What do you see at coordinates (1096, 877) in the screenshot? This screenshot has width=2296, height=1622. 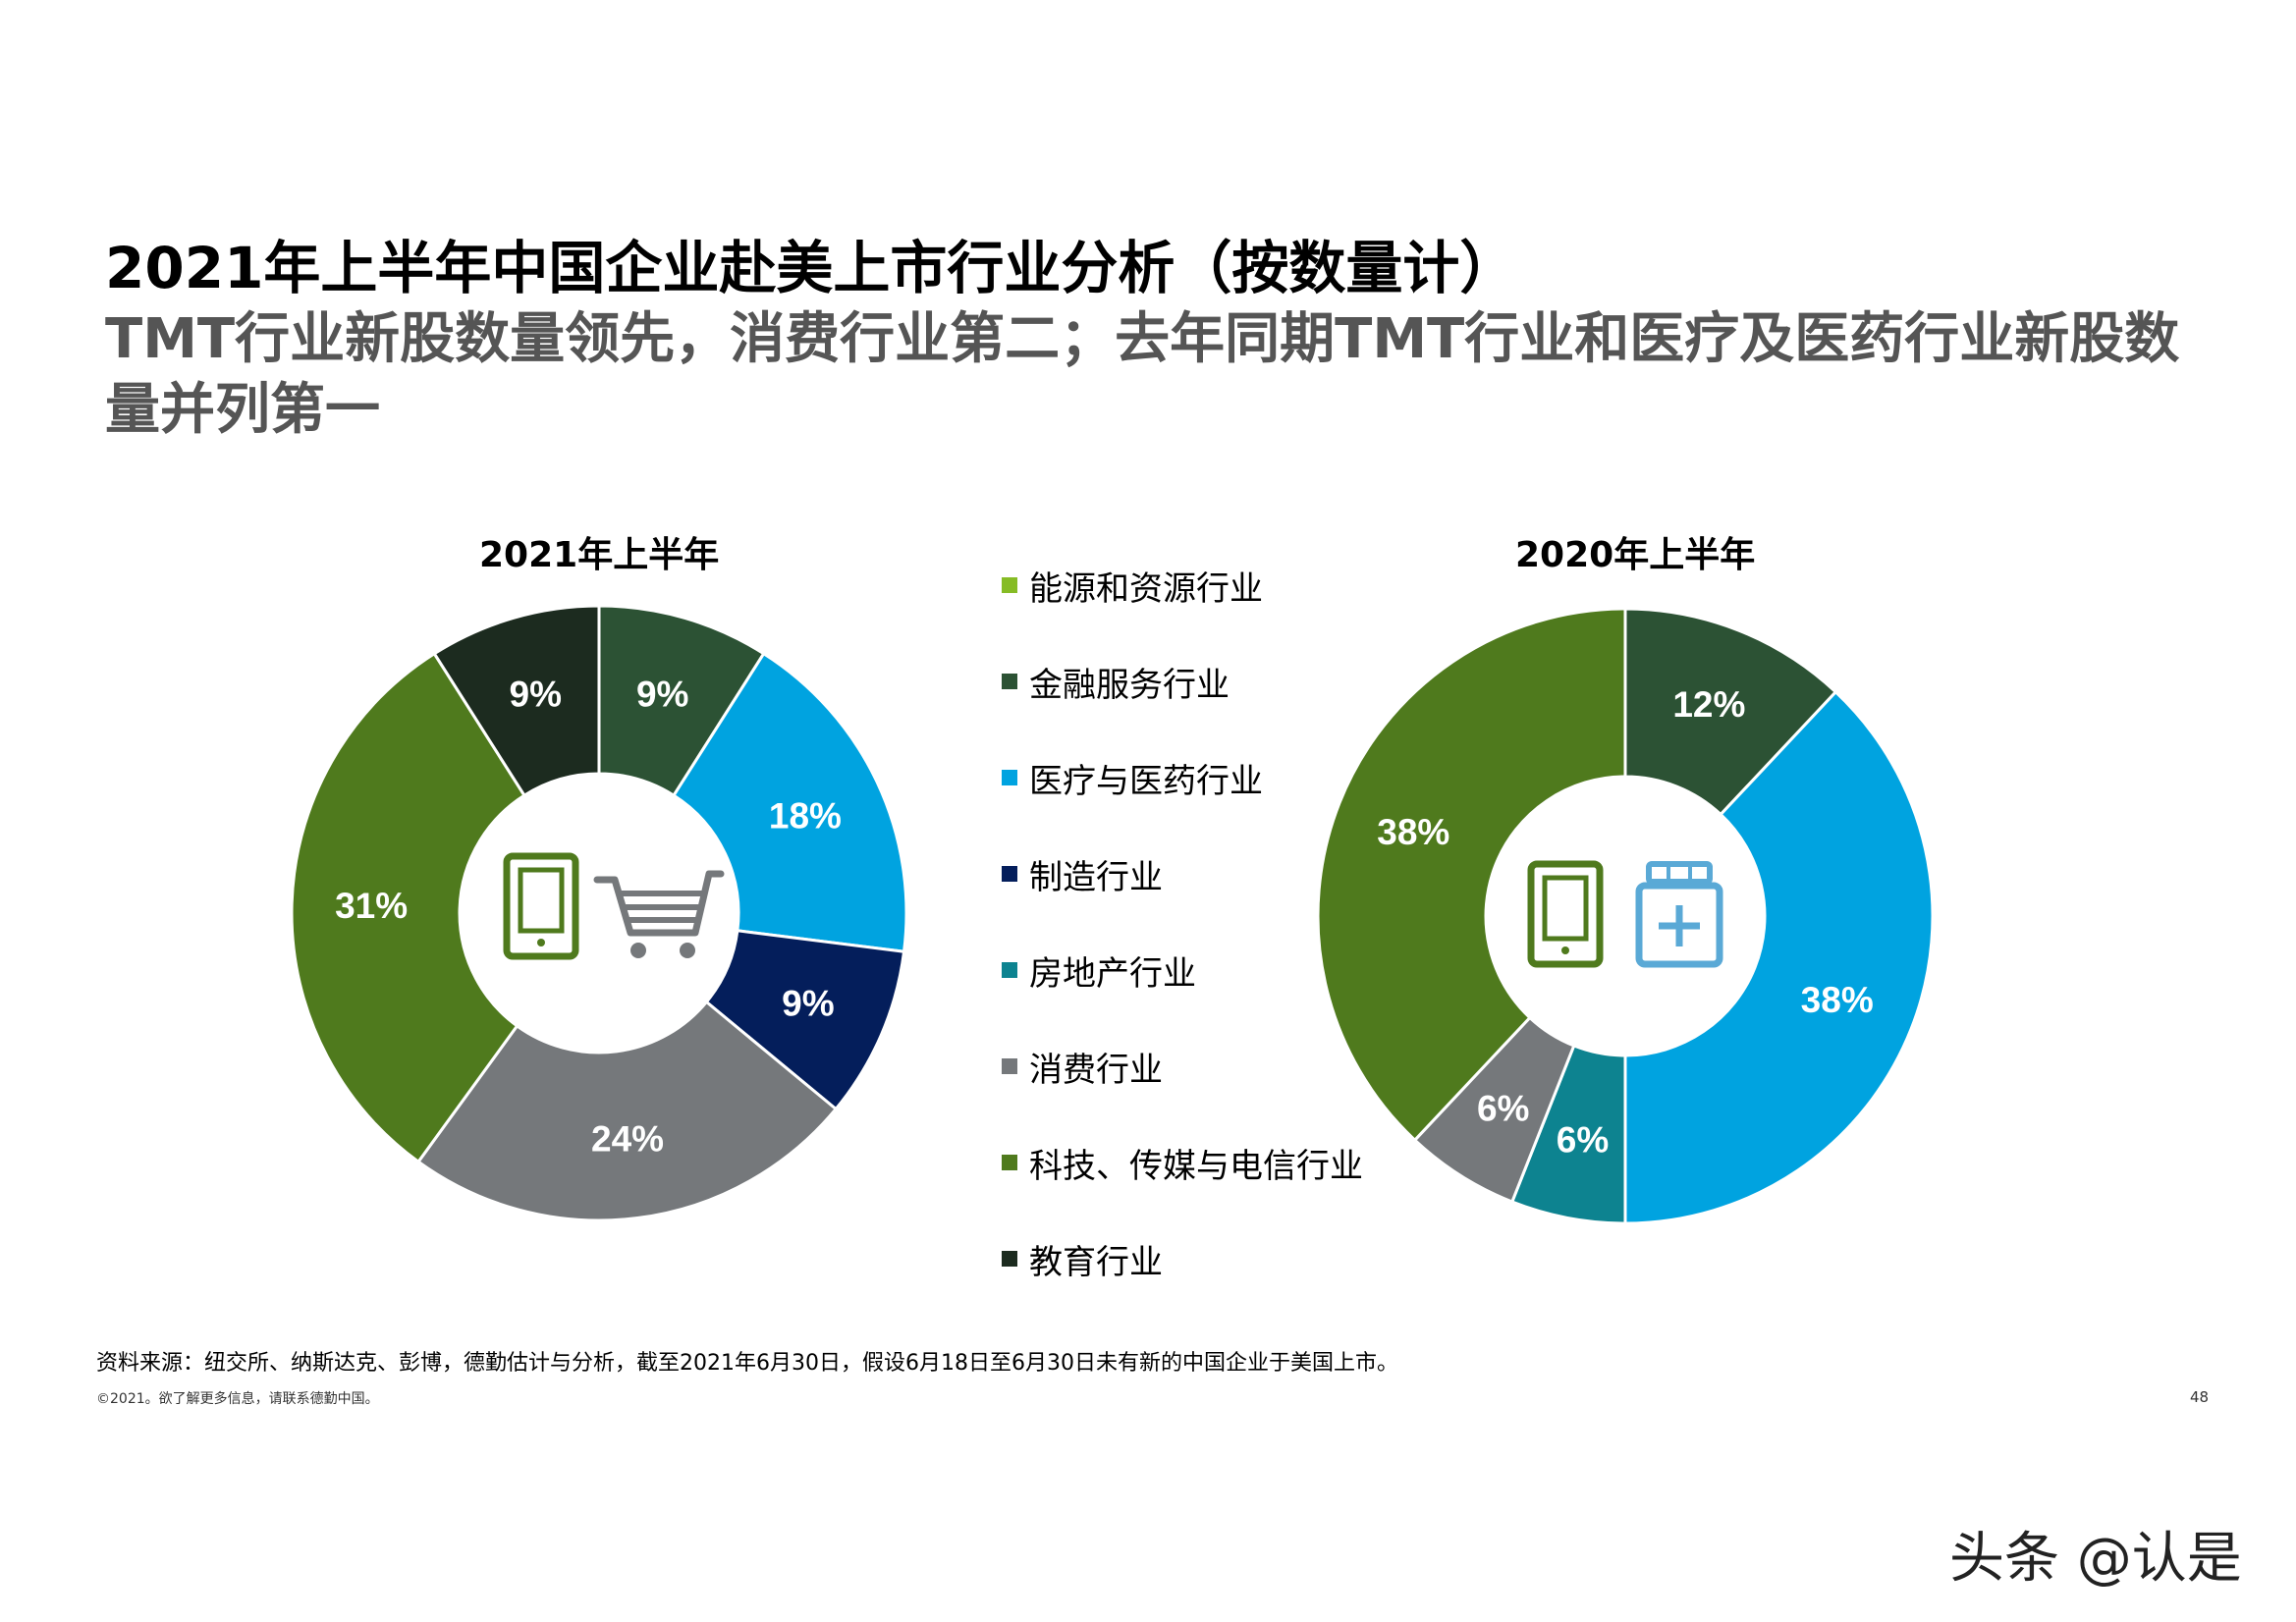 I see `legend-label: 制造行业` at bounding box center [1096, 877].